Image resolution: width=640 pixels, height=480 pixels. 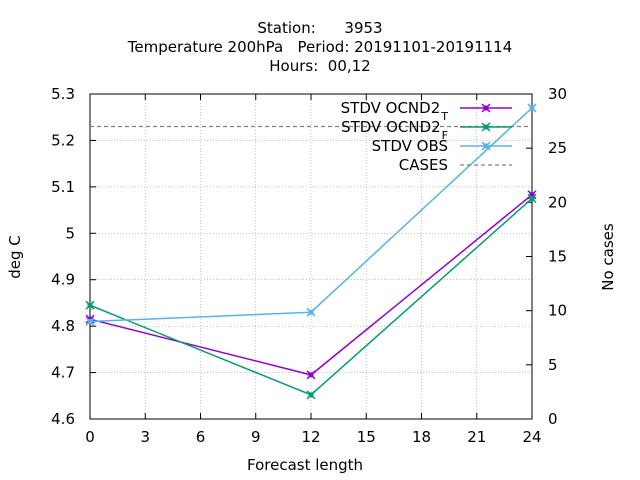 I want to click on x-tick-label: 21, so click(x=476, y=437).